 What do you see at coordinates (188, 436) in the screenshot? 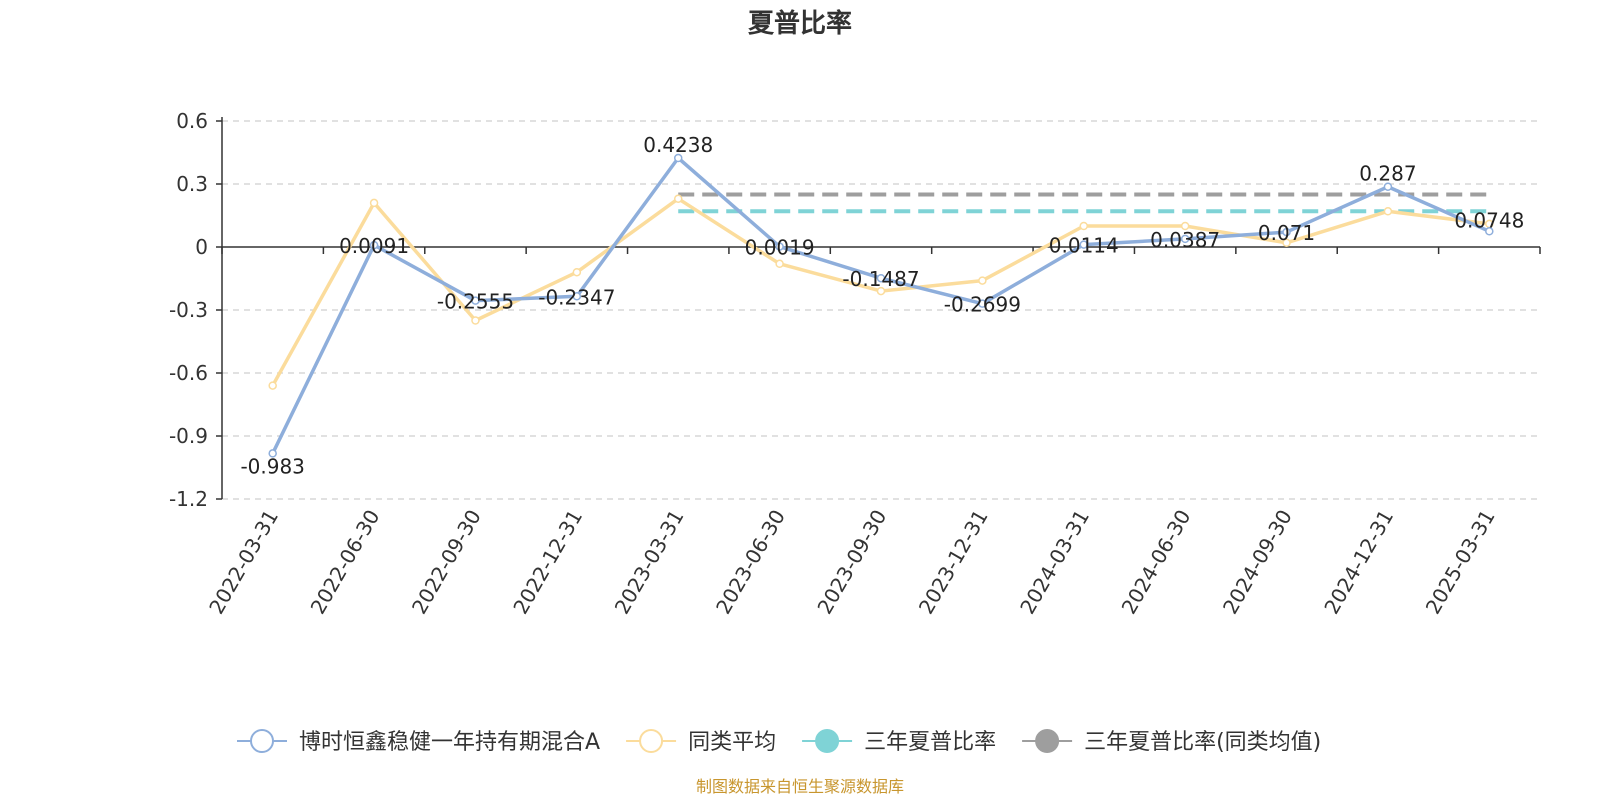
I see `y-tick-label: -0.9` at bounding box center [188, 436].